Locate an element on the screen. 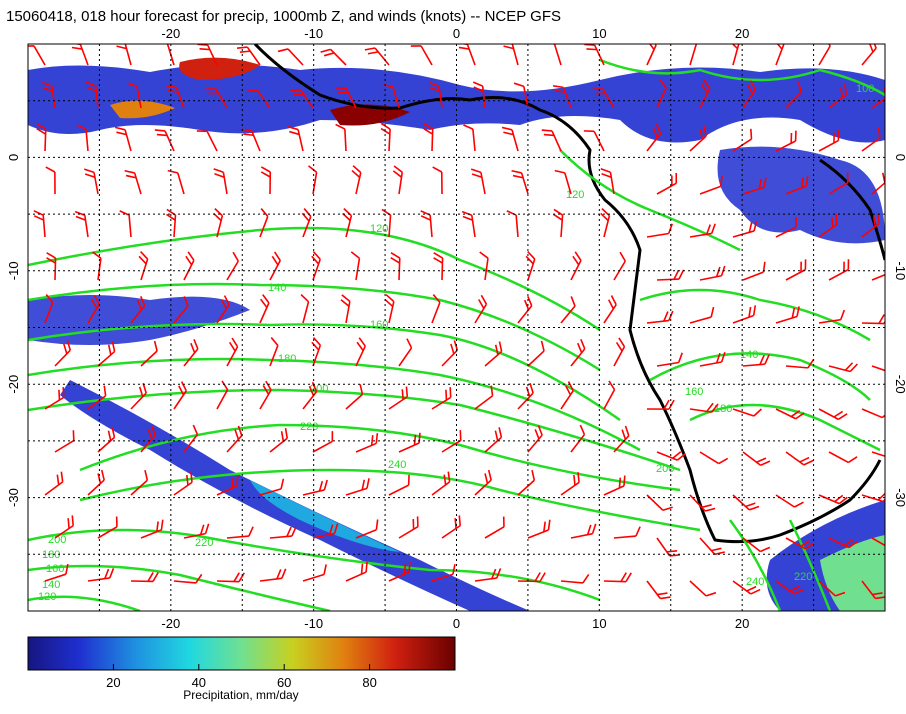 This screenshot has width=906, height=714. lon-tick-label-bottom: 0 is located at coordinates (456, 623).